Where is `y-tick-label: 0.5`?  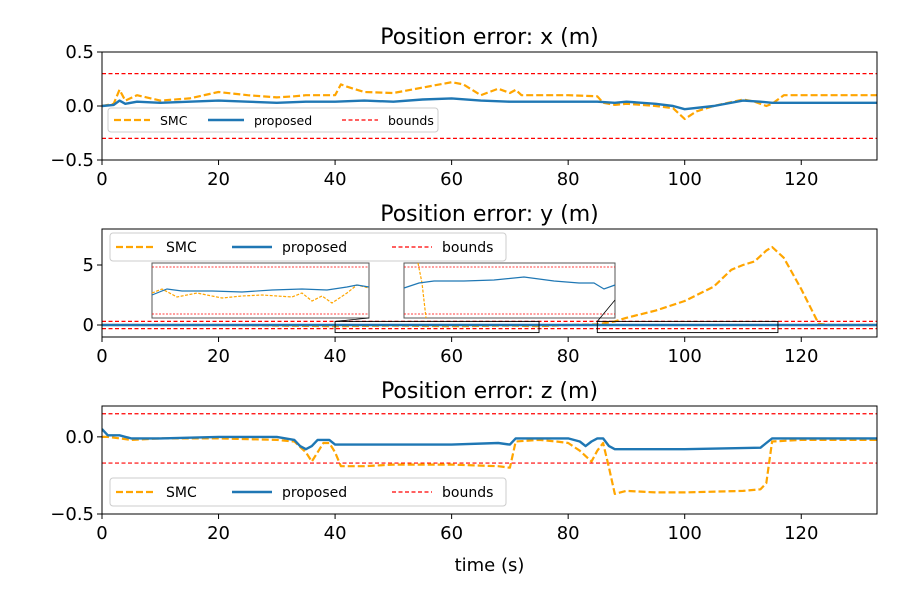 y-tick-label: 0.5 is located at coordinates (79, 52).